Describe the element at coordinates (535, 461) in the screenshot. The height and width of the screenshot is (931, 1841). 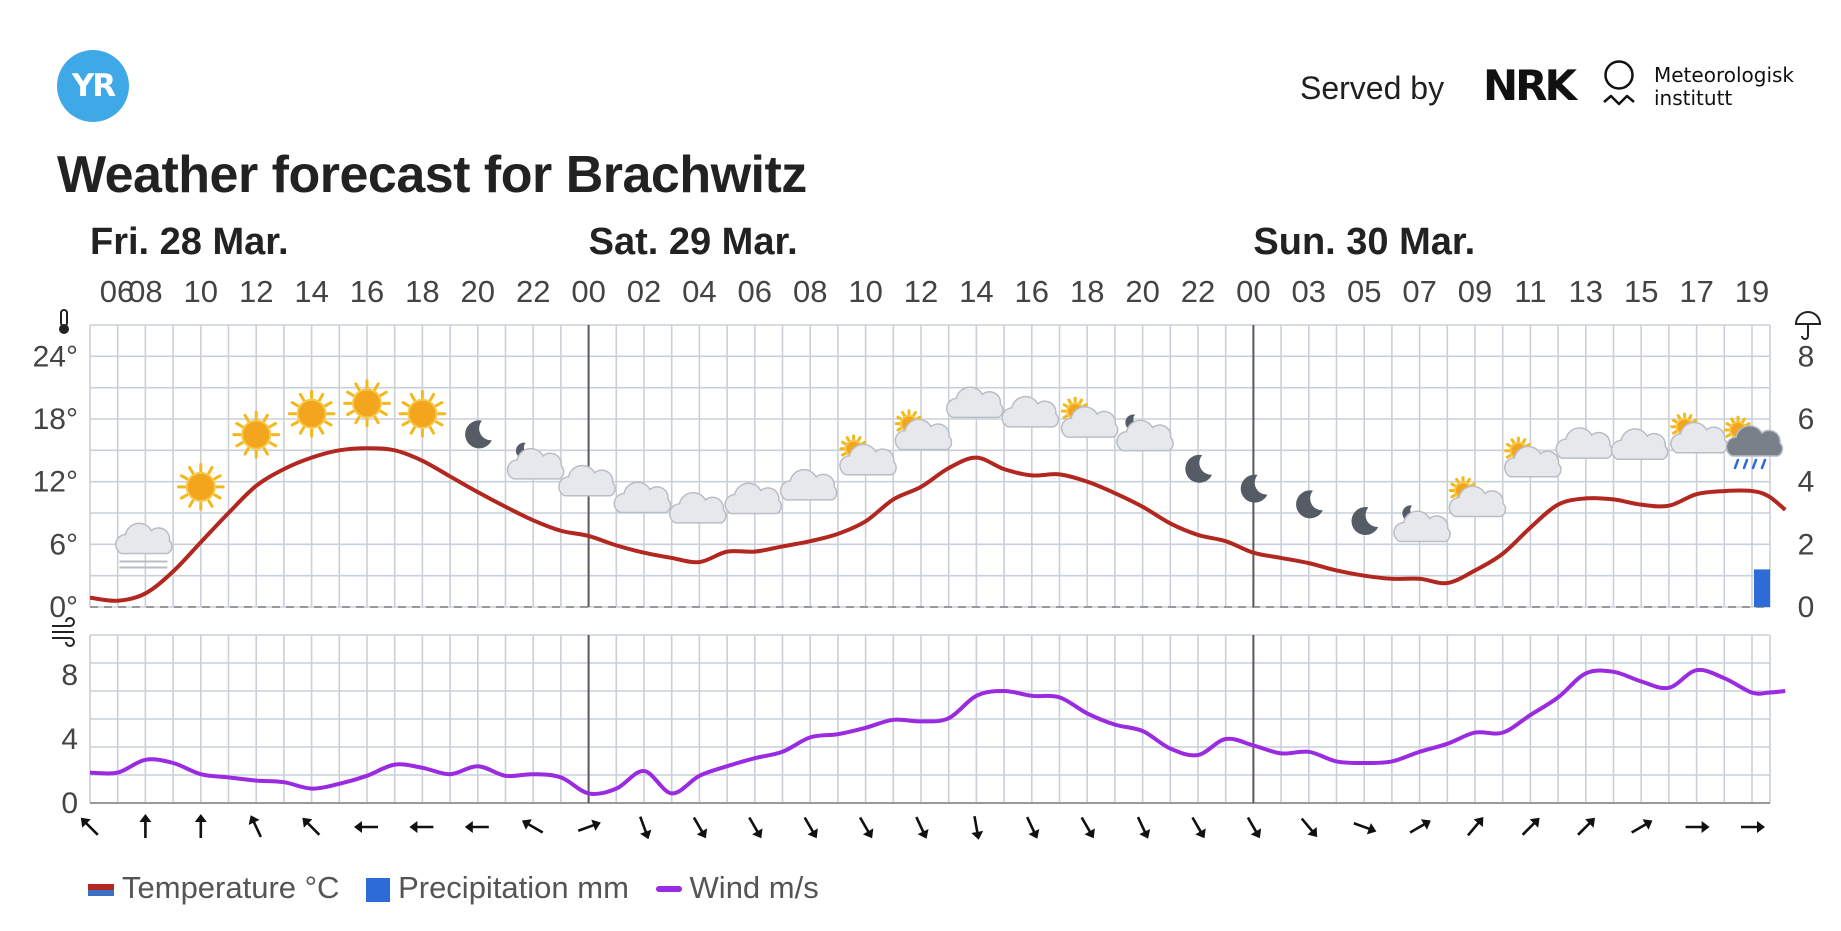
I see `weather-symbol-partly-cloudy-night` at that location.